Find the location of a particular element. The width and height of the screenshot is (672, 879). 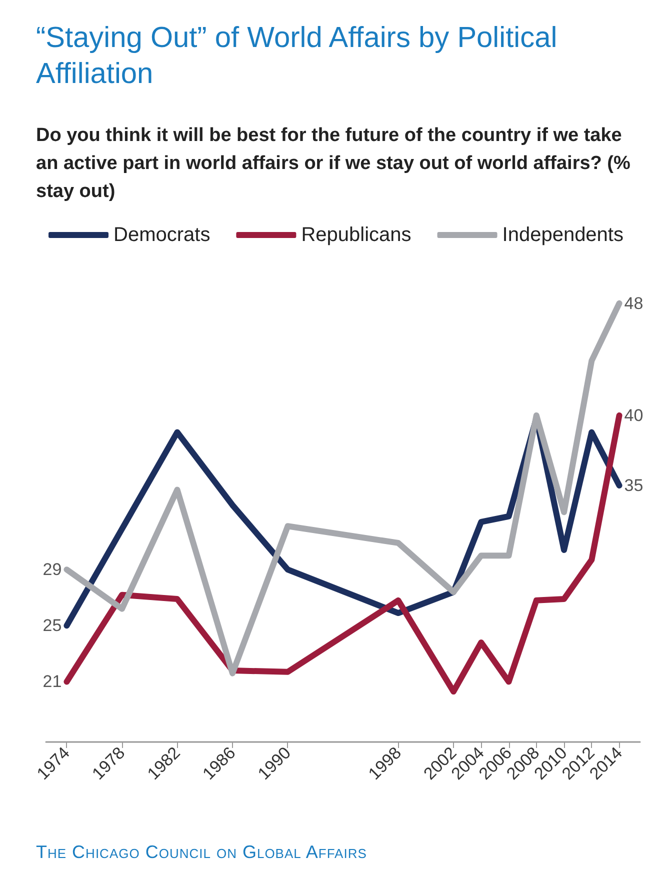

legend-label: Democrats is located at coordinates (162, 235).